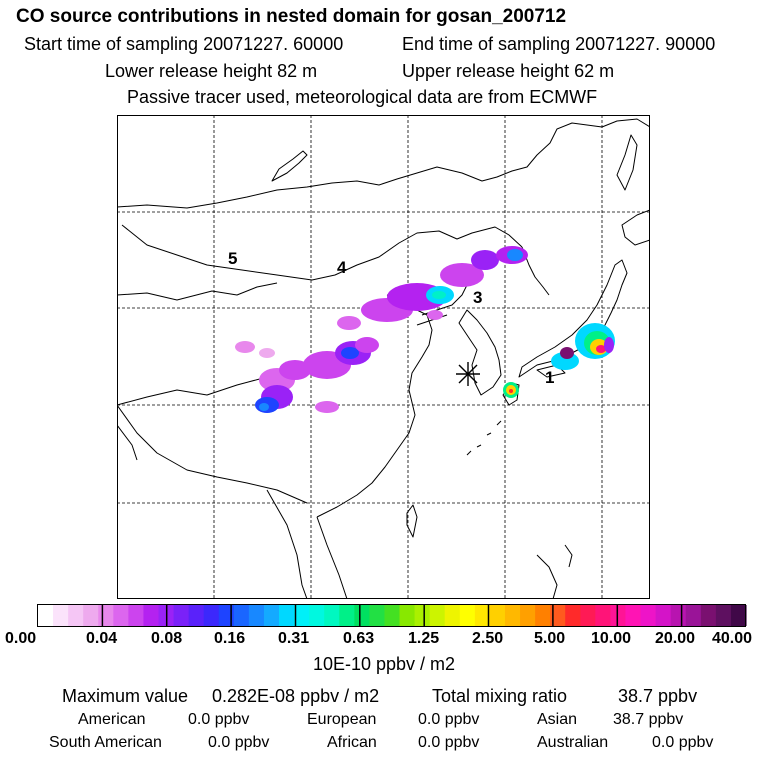 This screenshot has height=768, width=768. I want to click on region-label-4: 4, so click(342, 267).